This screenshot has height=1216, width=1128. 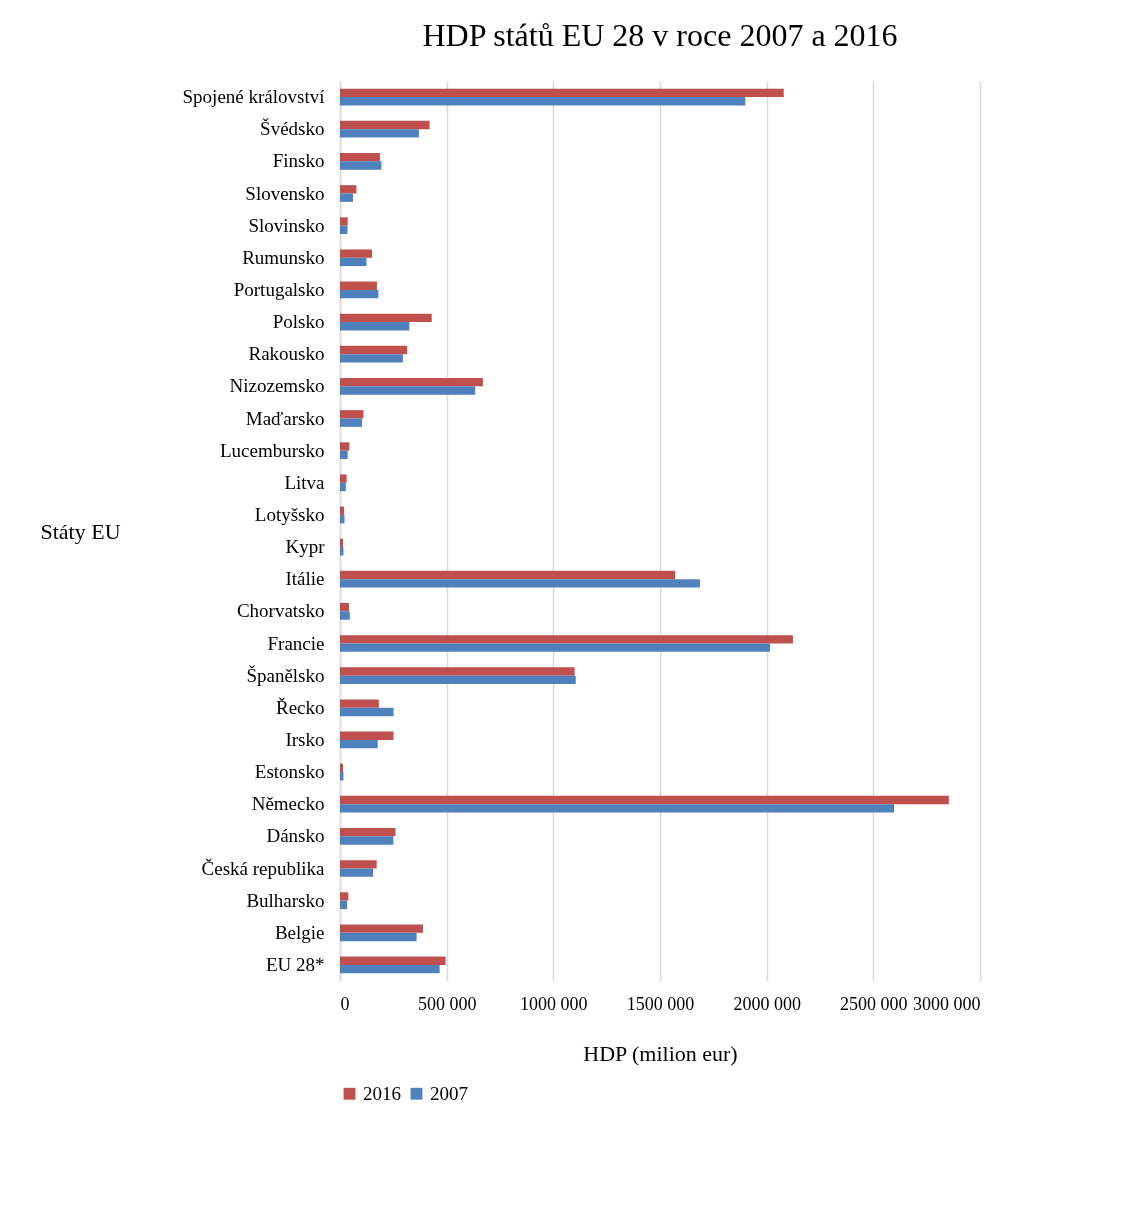 I want to click on y-tick-label: Česká republika, so click(x=263, y=868).